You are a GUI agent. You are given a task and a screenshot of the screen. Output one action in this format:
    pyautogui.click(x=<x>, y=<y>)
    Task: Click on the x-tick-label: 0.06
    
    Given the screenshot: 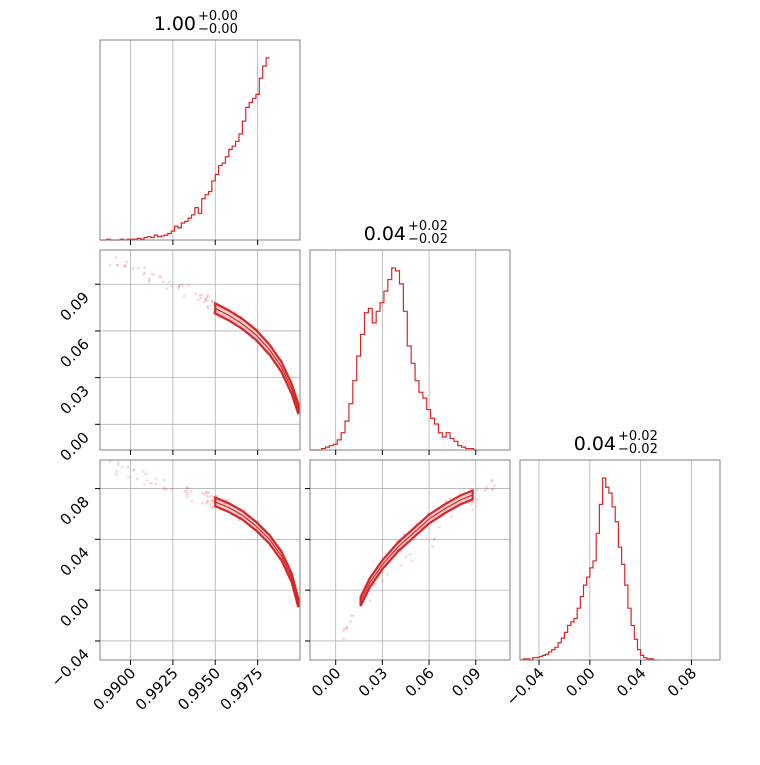 What is the action you would take?
    pyautogui.click(x=420, y=682)
    